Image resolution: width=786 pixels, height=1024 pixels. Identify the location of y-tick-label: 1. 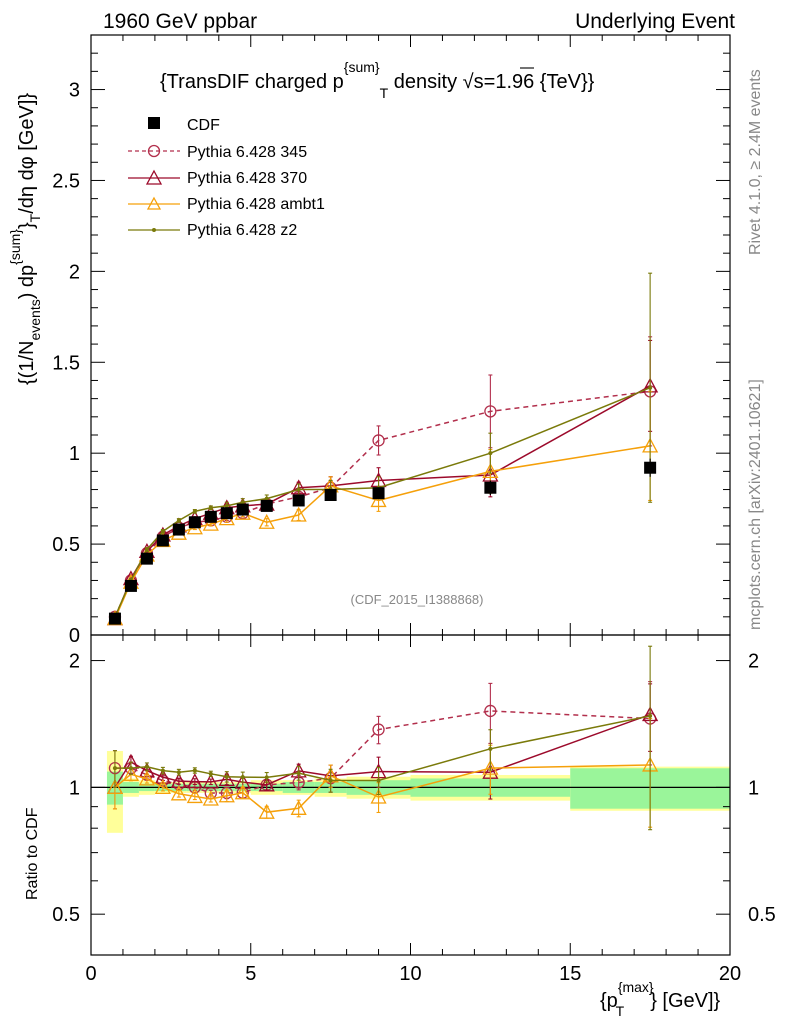
(74, 454).